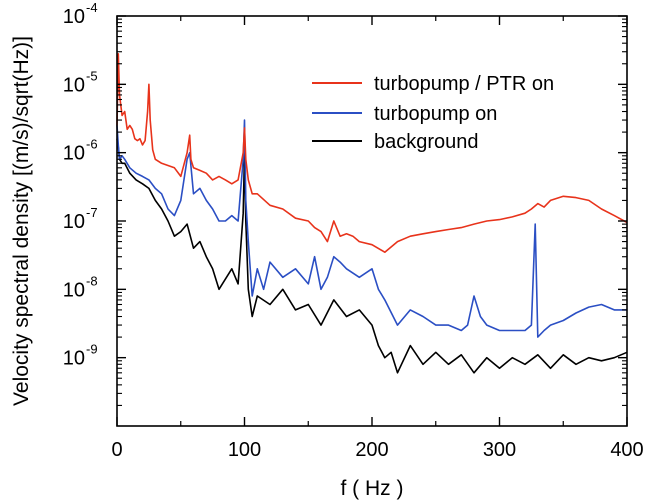  What do you see at coordinates (92, 75) in the screenshot?
I see `y-tick-label-exponent: -5` at bounding box center [92, 75].